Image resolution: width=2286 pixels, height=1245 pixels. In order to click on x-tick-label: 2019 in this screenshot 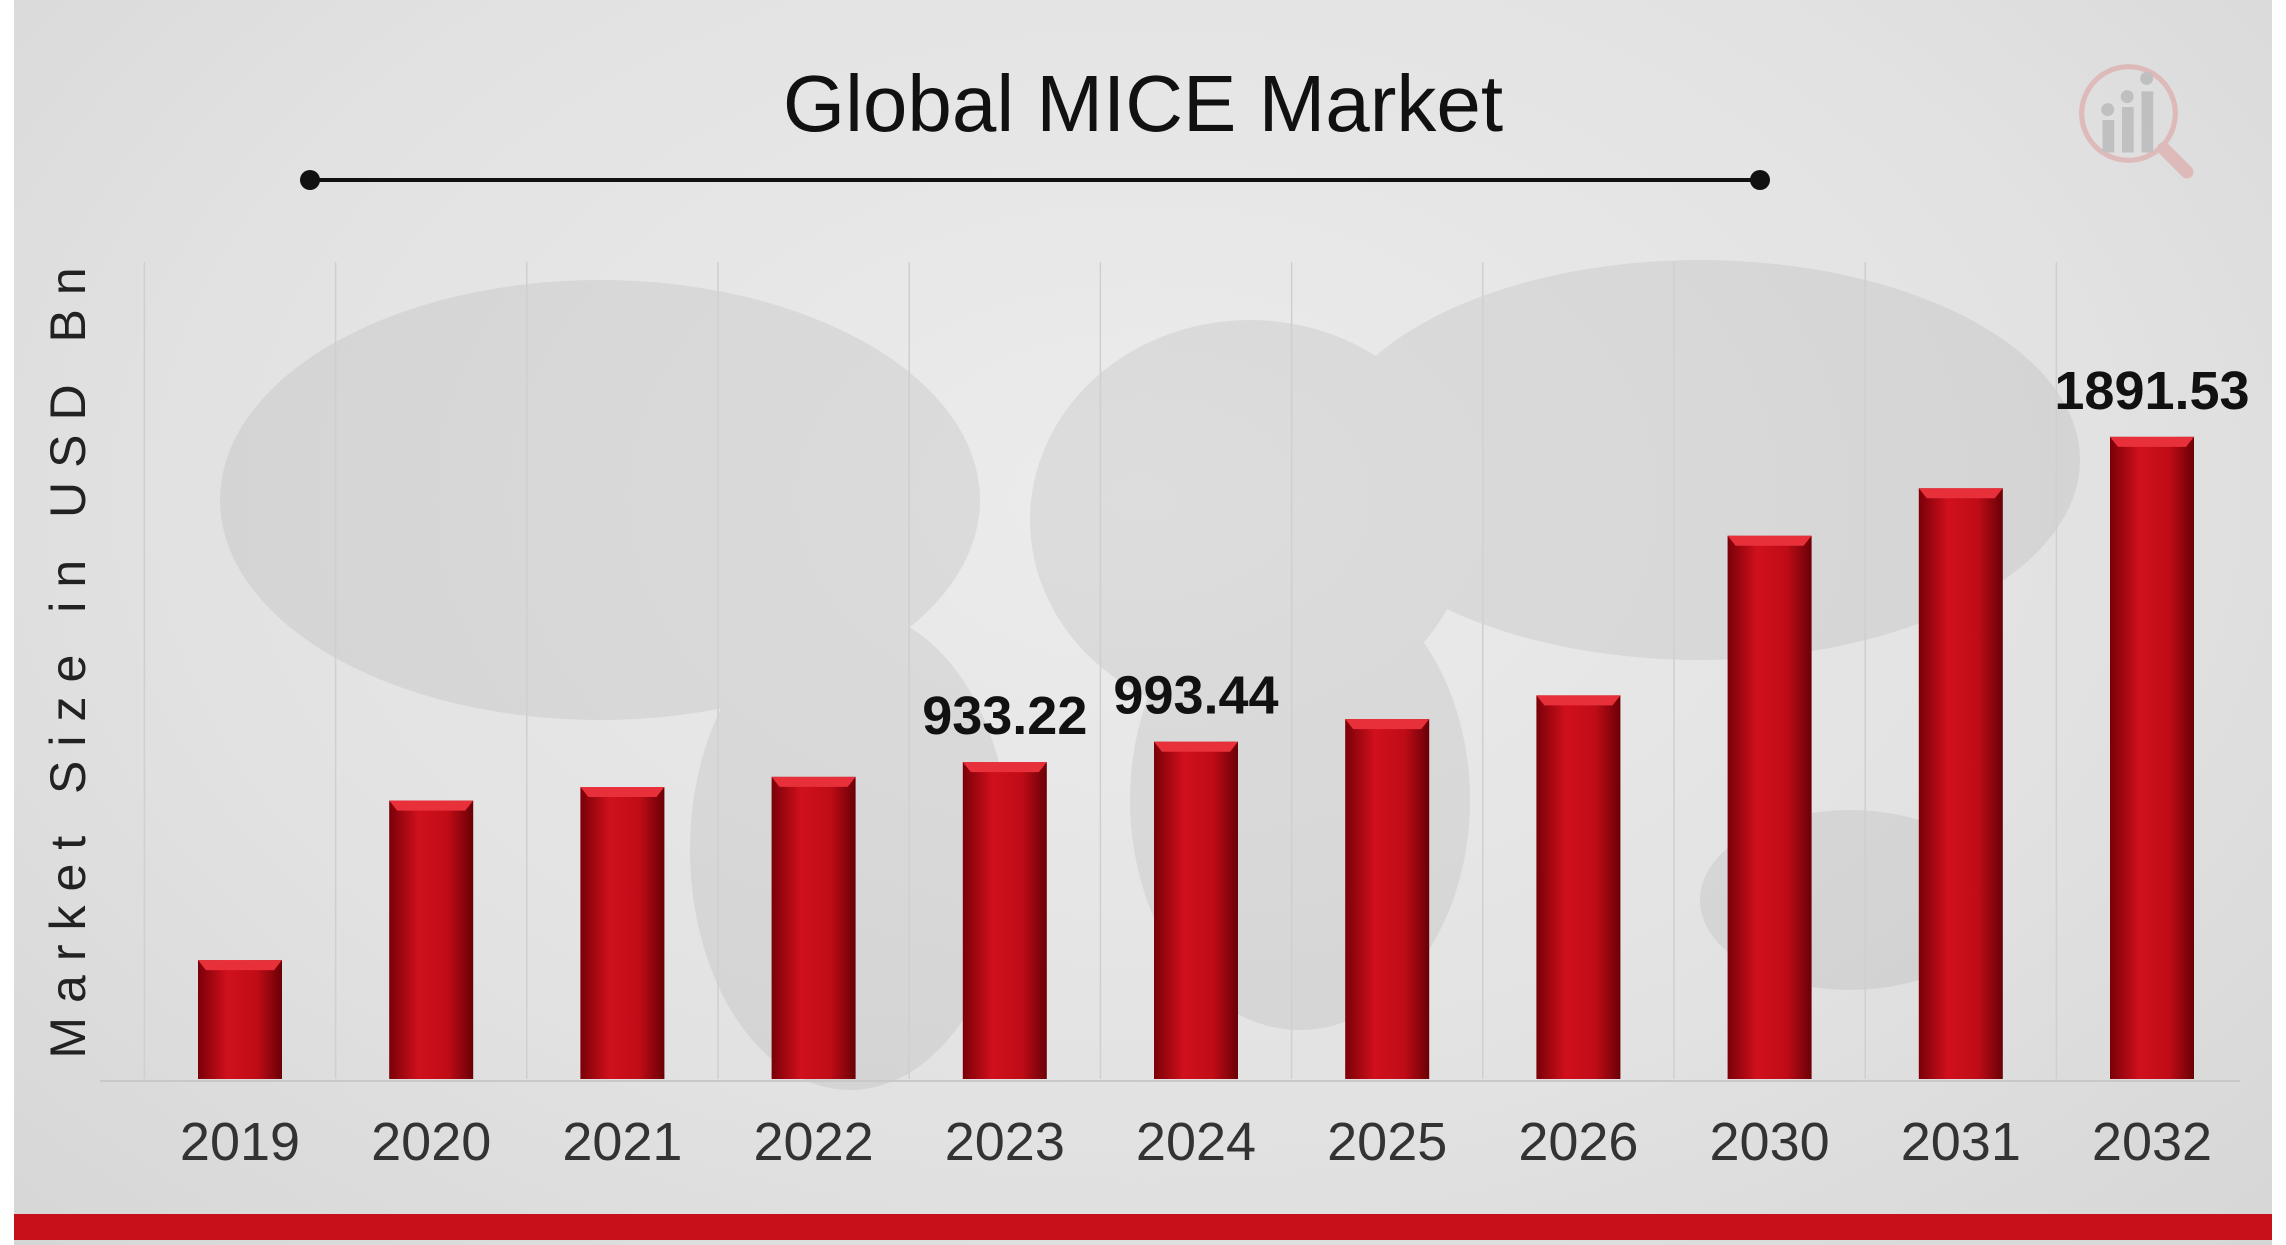, I will do `click(240, 1142)`.